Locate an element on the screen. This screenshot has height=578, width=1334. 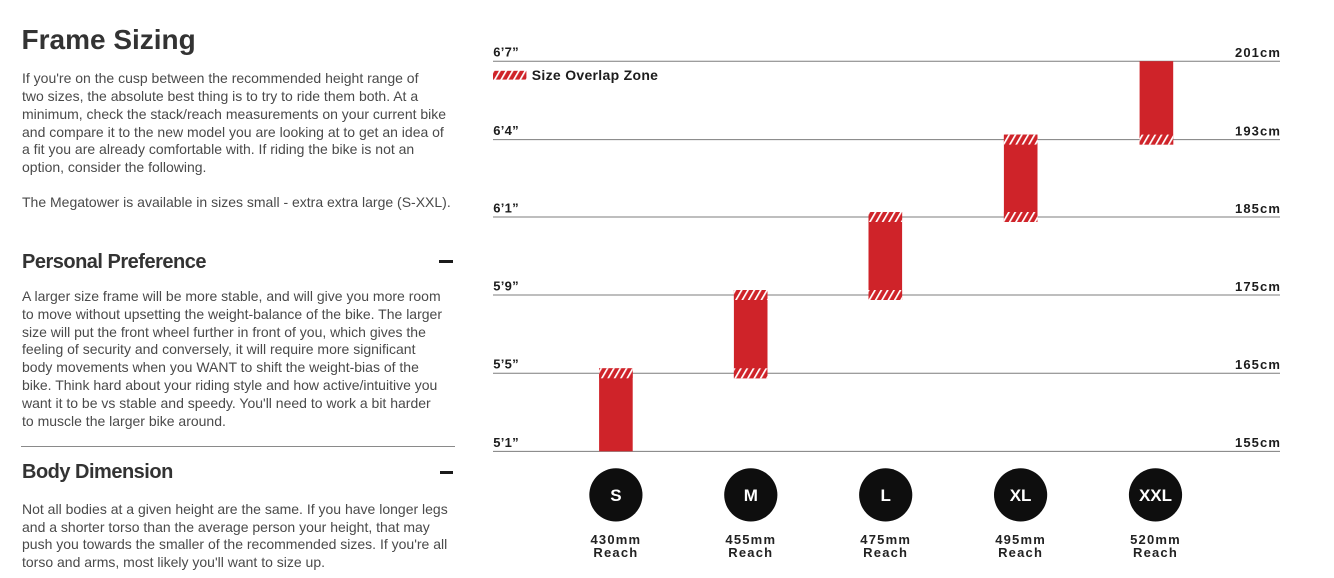
svg-text: 495mm is located at coordinates (1020, 539).